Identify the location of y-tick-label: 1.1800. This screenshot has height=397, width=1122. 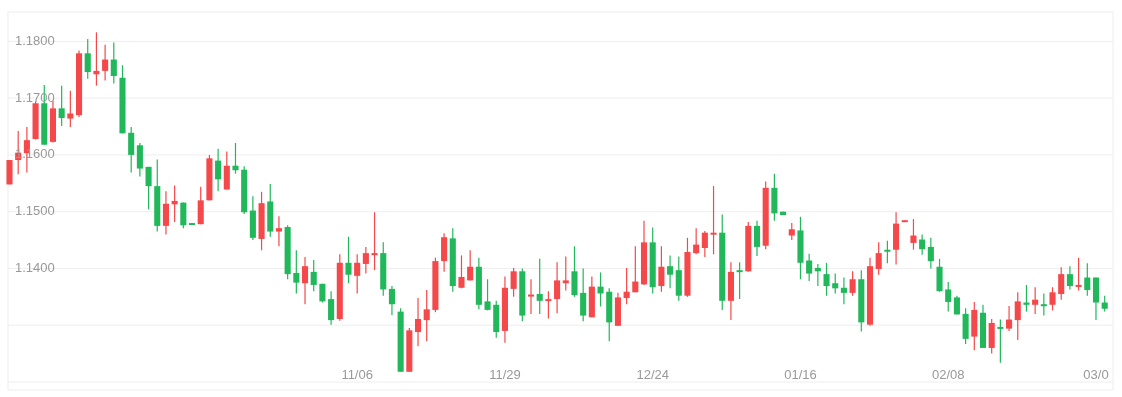
(35, 40).